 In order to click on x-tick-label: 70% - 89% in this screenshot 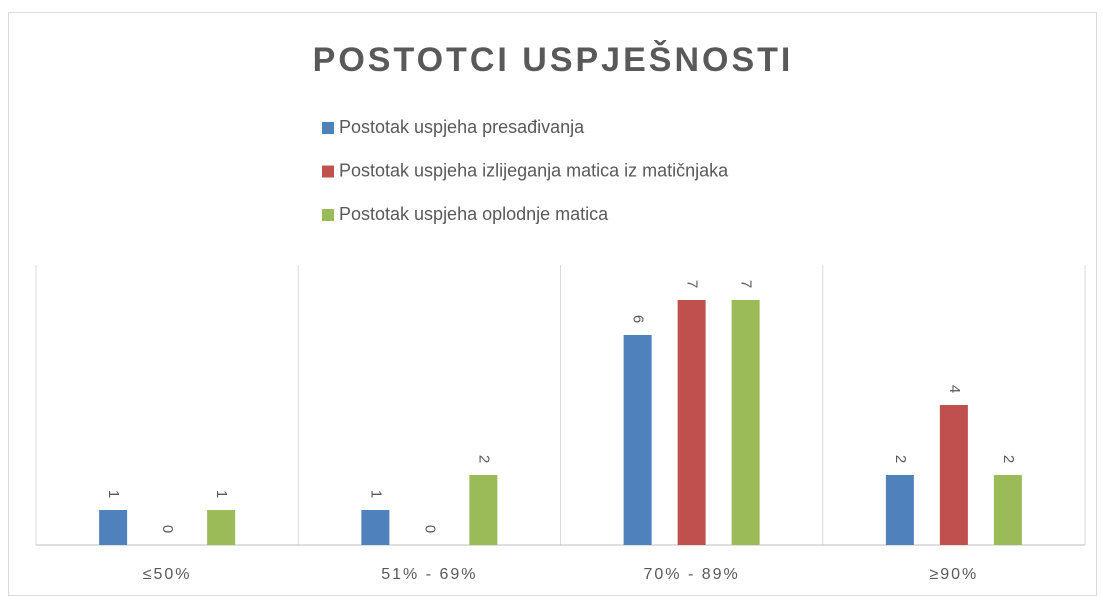, I will do `click(691, 574)`.